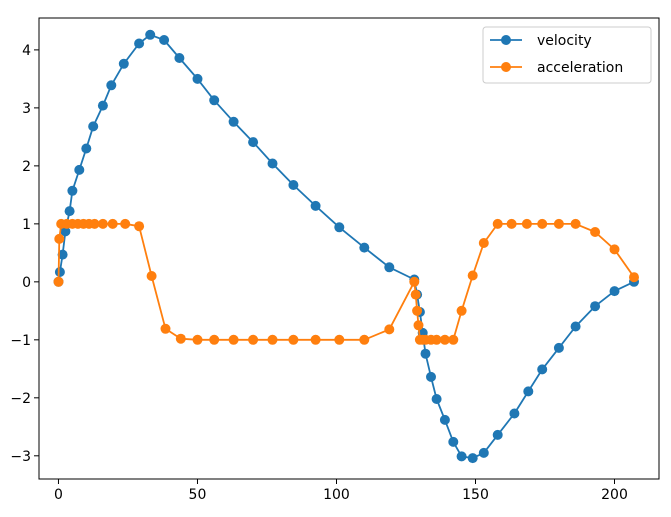  Describe the element at coordinates (20, 341) in the screenshot. I see `y-tick-label: −1` at that location.